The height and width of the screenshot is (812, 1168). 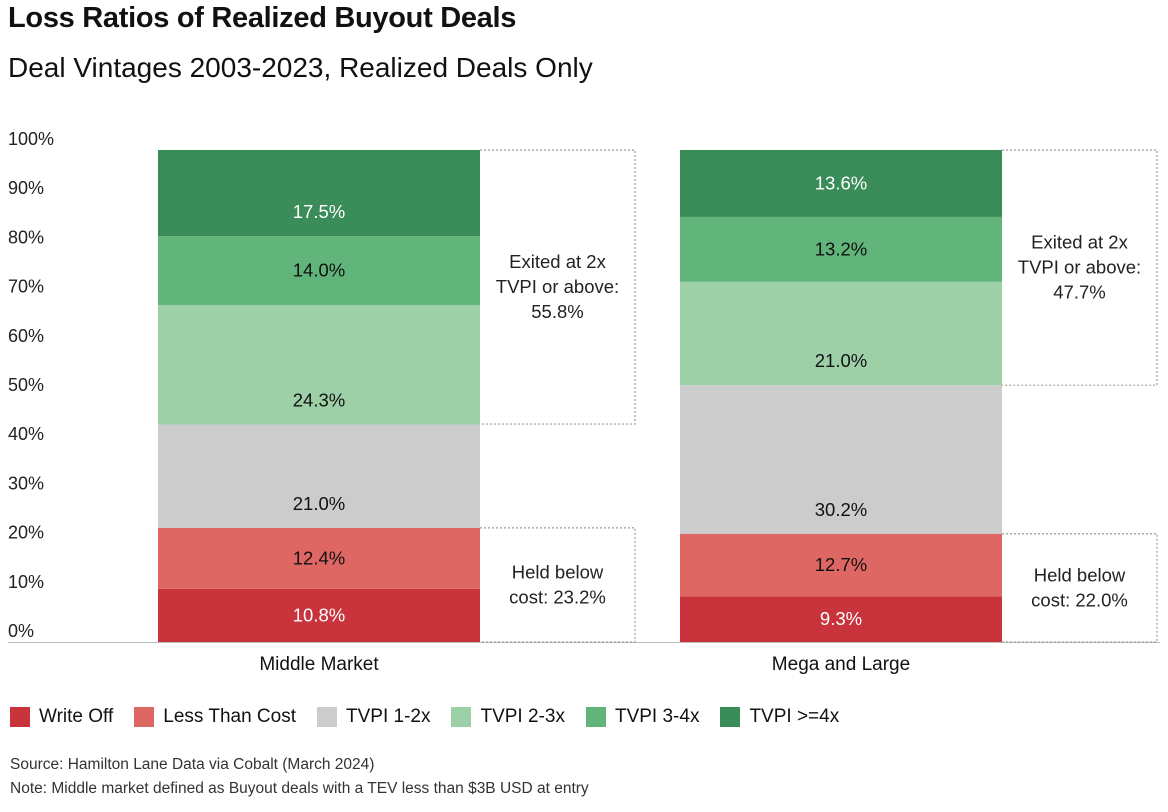 I want to click on legend-item-write-off: Write Off, so click(x=61, y=717).